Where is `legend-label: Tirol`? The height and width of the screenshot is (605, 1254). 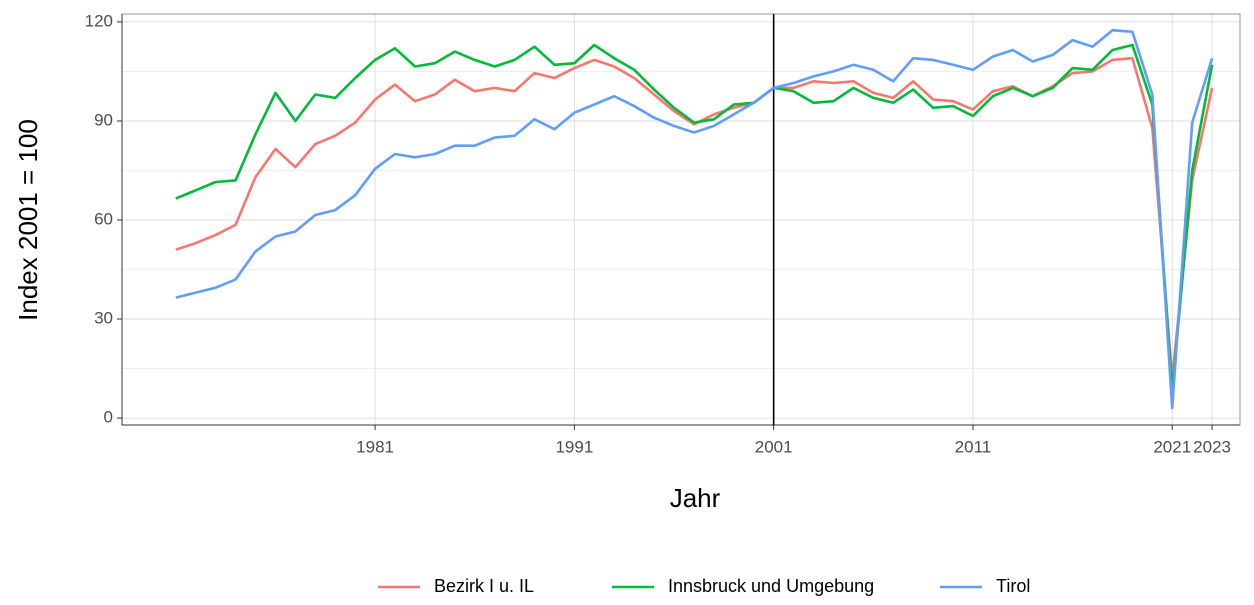 legend-label: Tirol is located at coordinates (1013, 586).